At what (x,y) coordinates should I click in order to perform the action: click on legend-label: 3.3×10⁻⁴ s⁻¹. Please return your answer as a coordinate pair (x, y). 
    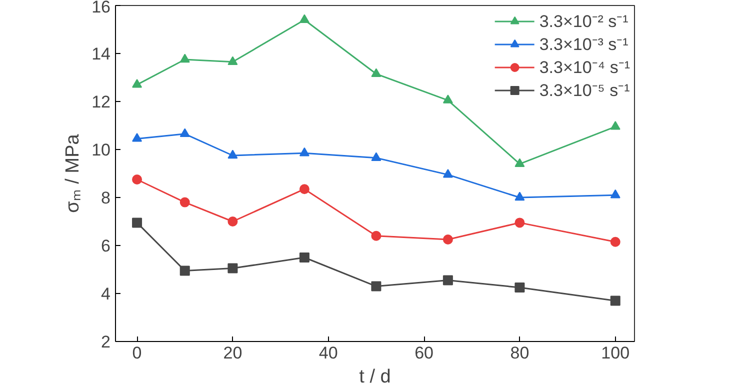
    Looking at the image, I should click on (584, 67).